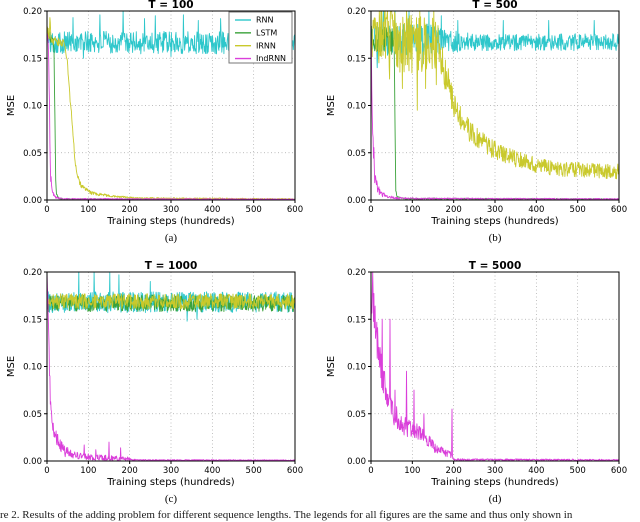 The width and height of the screenshot is (640, 522). I want to click on series-LSTM-line, so click(171, 303).